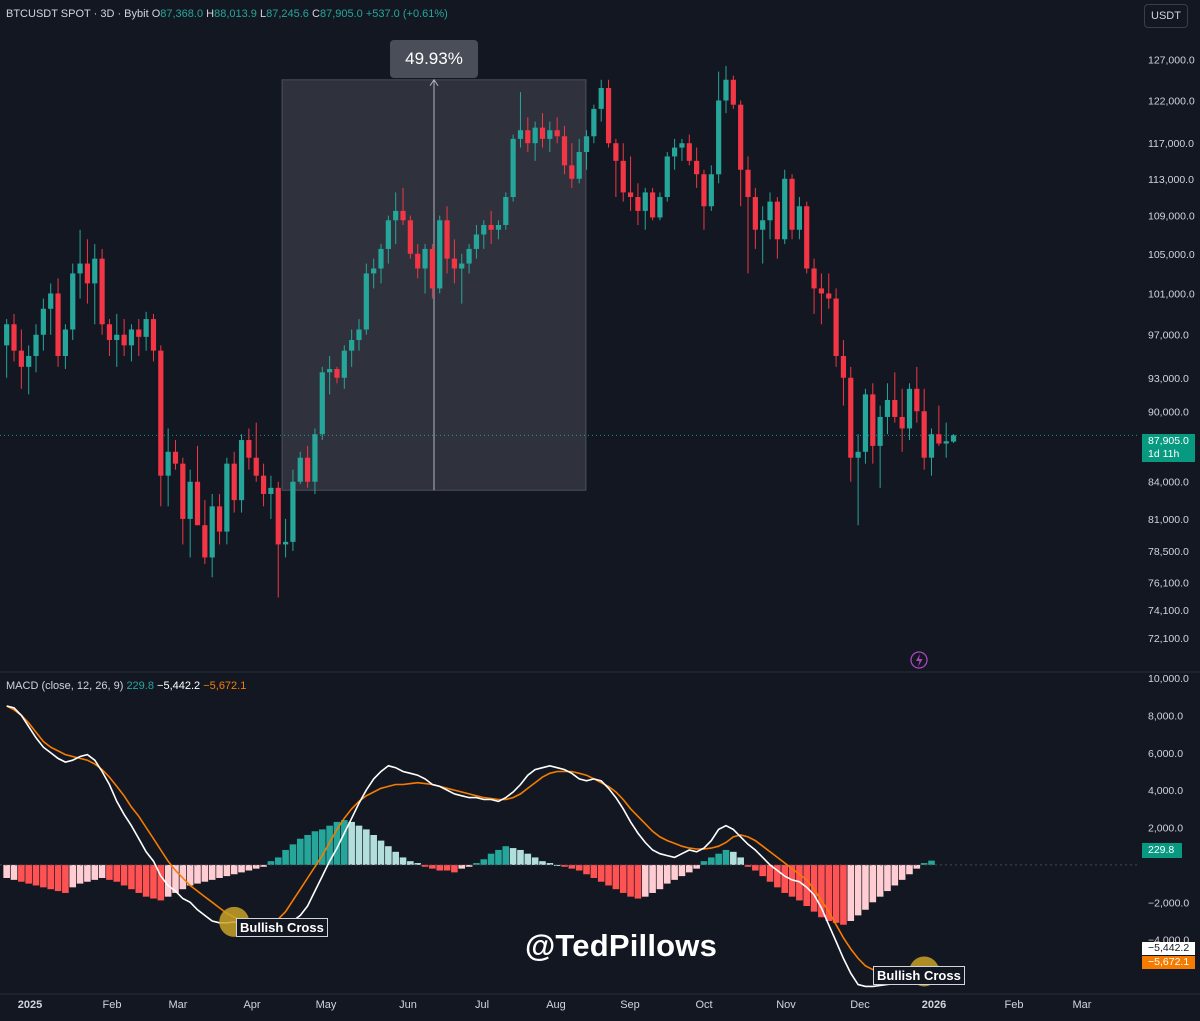 This screenshot has width=1200, height=1021. What do you see at coordinates (1165, 716) in the screenshot?
I see `macd-tick-label: 8,000.0` at bounding box center [1165, 716].